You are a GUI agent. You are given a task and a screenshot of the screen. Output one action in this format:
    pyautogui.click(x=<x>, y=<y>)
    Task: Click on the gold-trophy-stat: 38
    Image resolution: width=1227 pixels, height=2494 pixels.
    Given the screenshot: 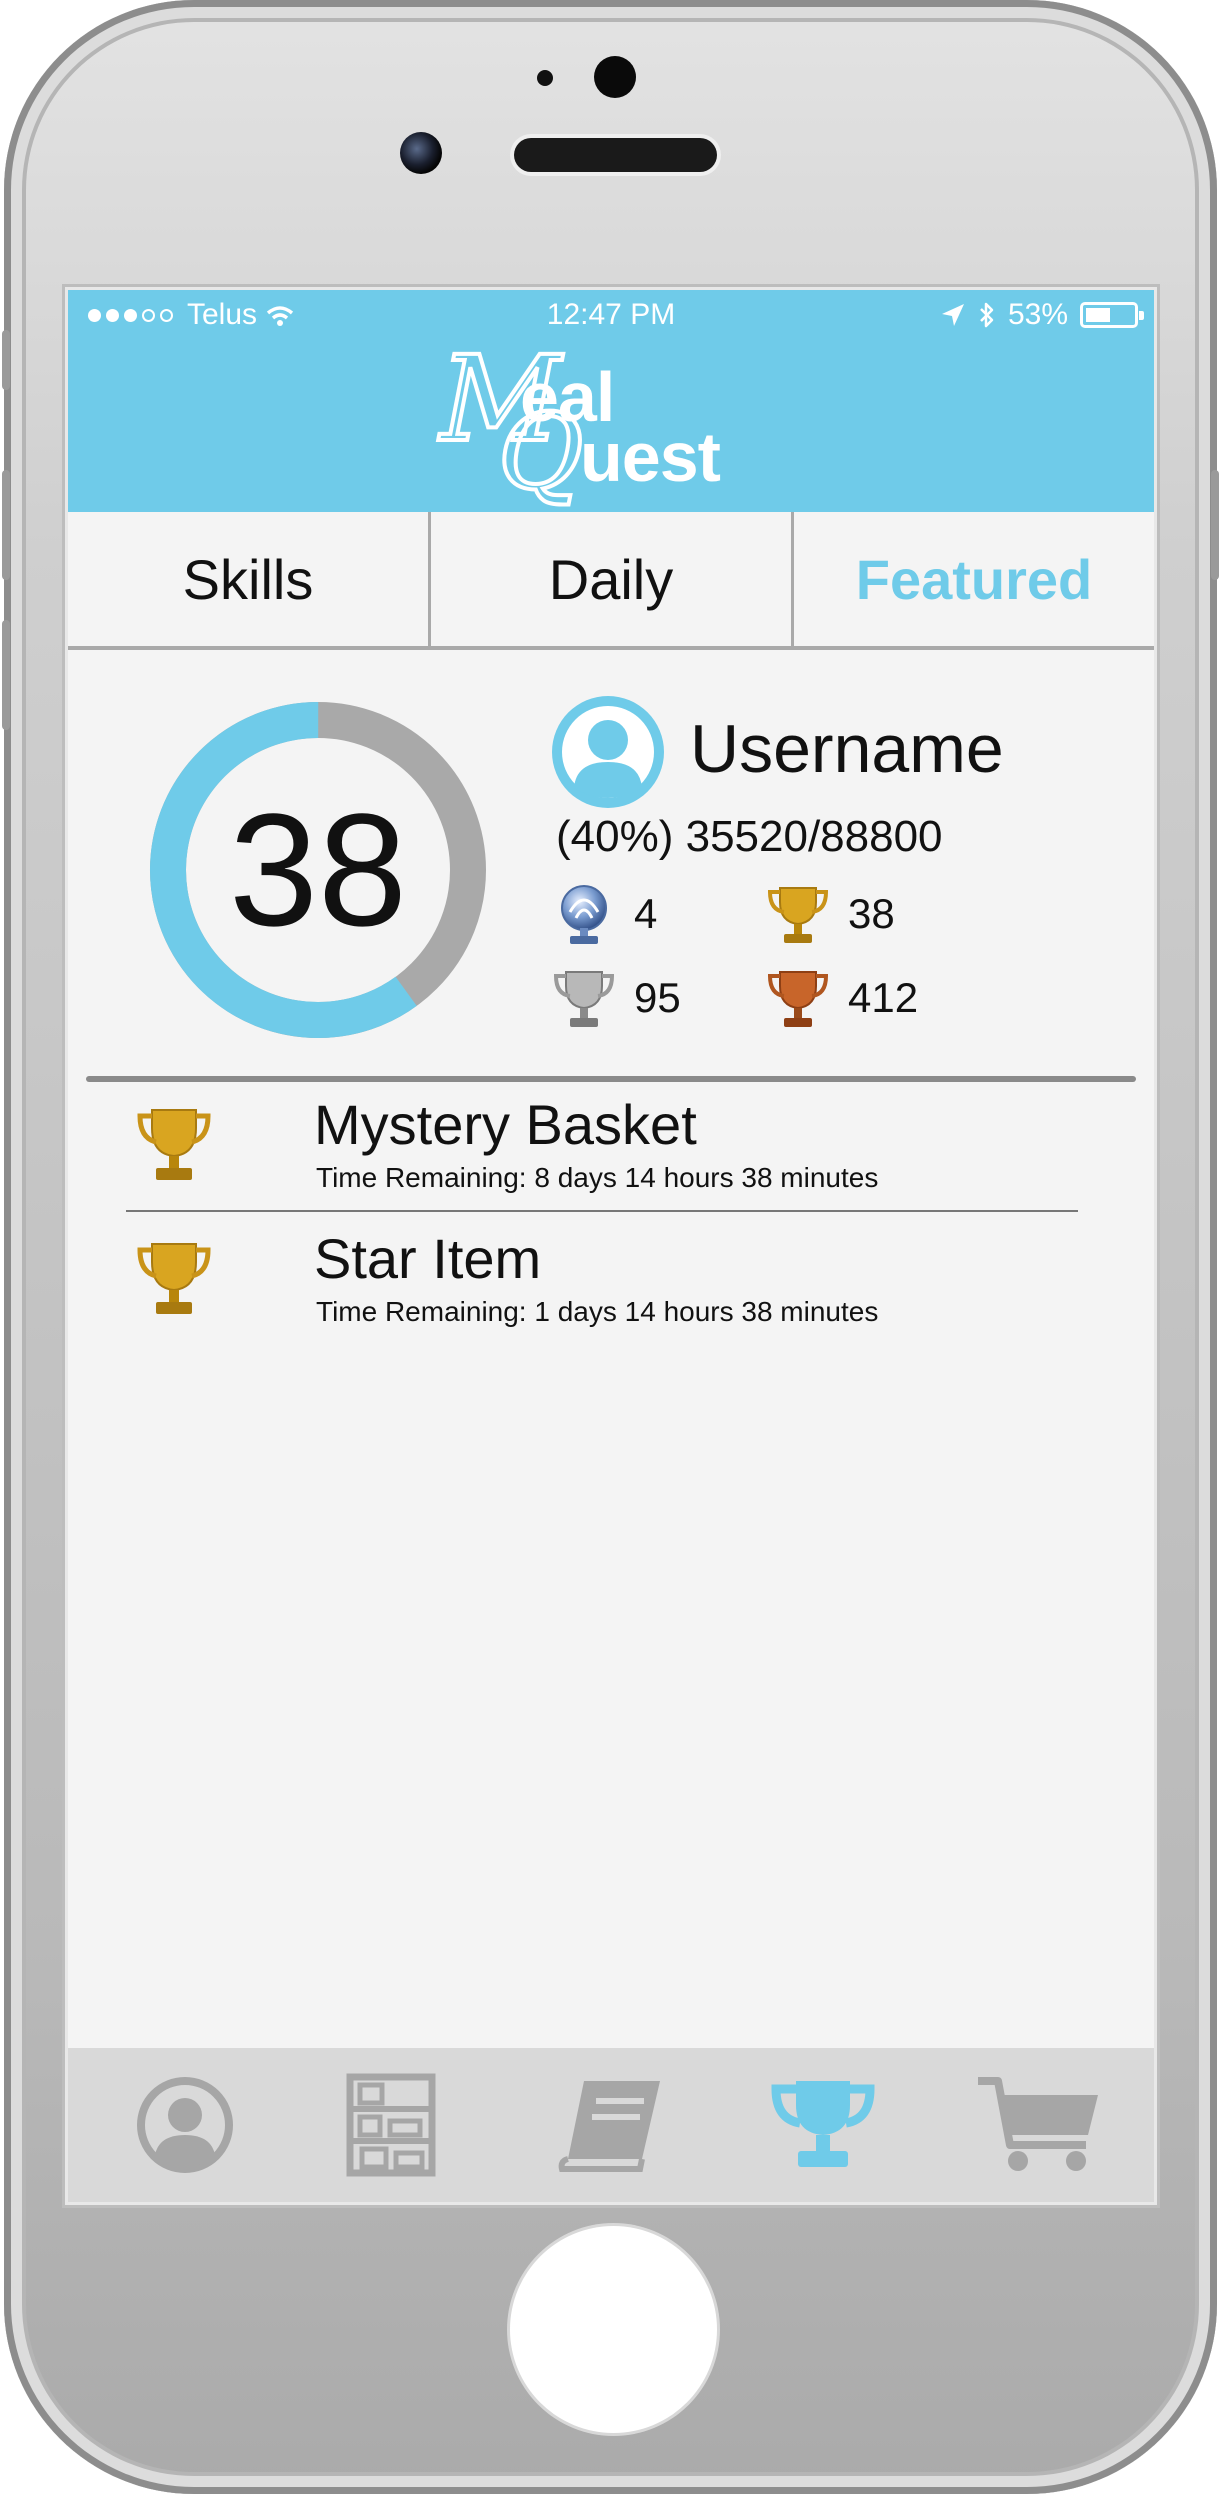 What is the action you would take?
    pyautogui.click(x=830, y=914)
    